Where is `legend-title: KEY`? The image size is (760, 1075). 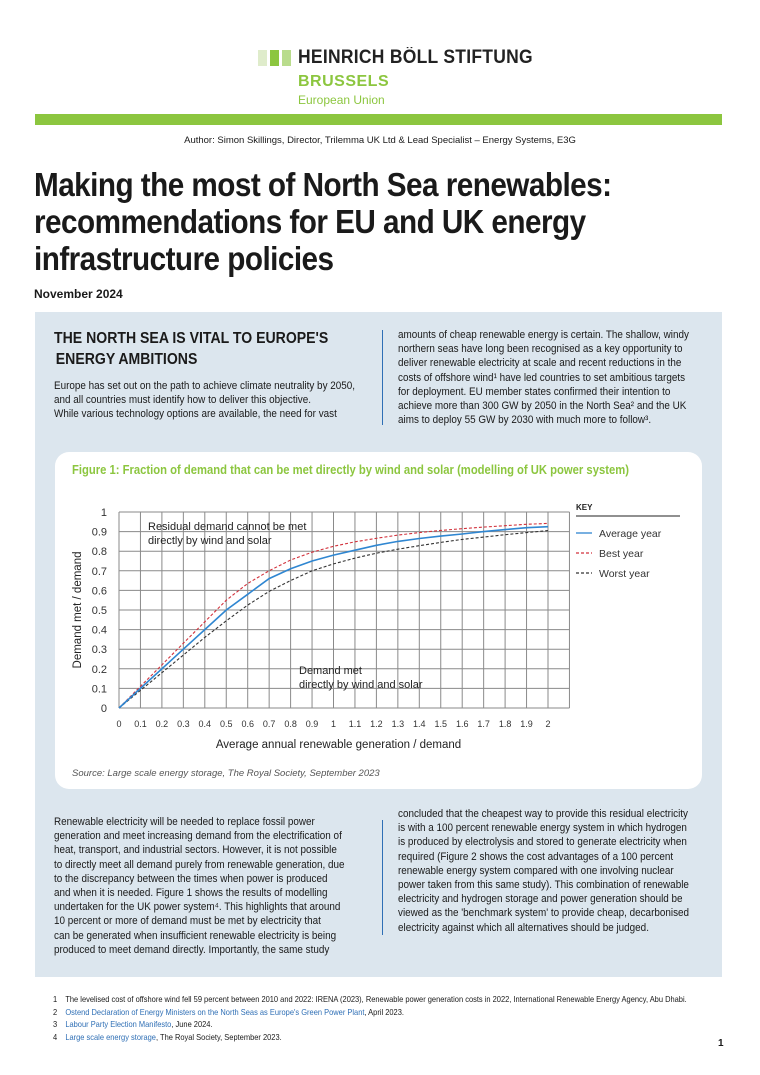
legend-title: KEY is located at coordinates (584, 507).